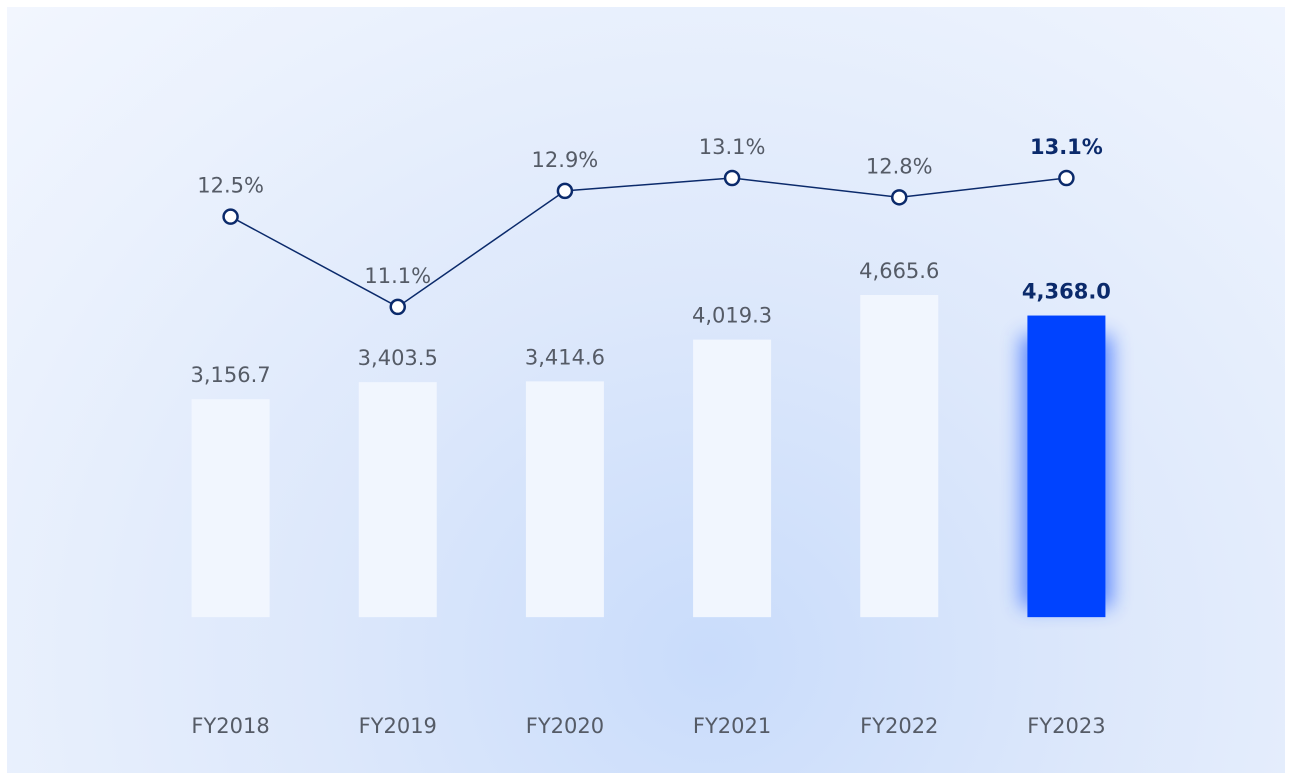 The image size is (1292, 773). What do you see at coordinates (398, 358) in the screenshot?
I see `bar-value-label: 3,403.5` at bounding box center [398, 358].